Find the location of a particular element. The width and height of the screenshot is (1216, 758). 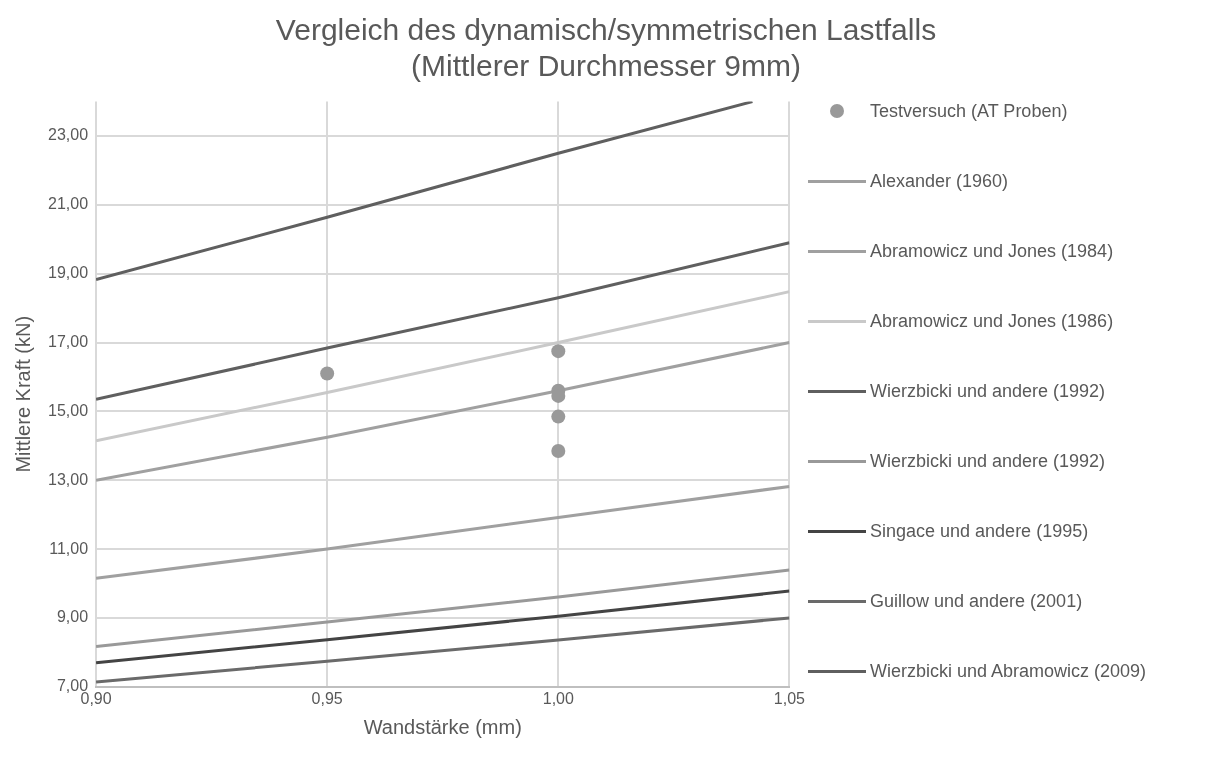

y-tick-label: 11,00 is located at coordinates (69, 548).